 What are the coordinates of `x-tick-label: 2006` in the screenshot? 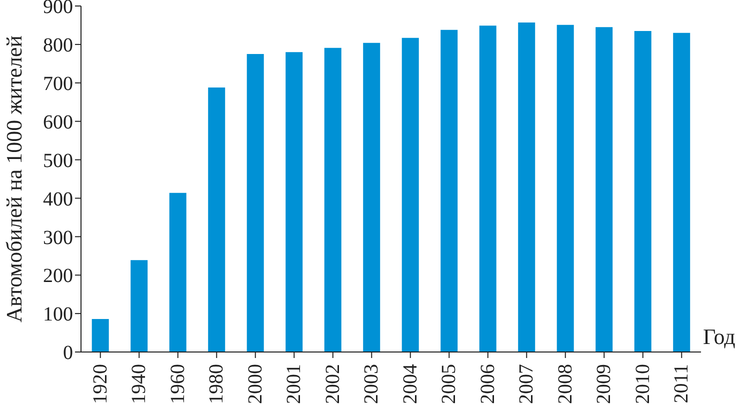 It's located at (487, 384).